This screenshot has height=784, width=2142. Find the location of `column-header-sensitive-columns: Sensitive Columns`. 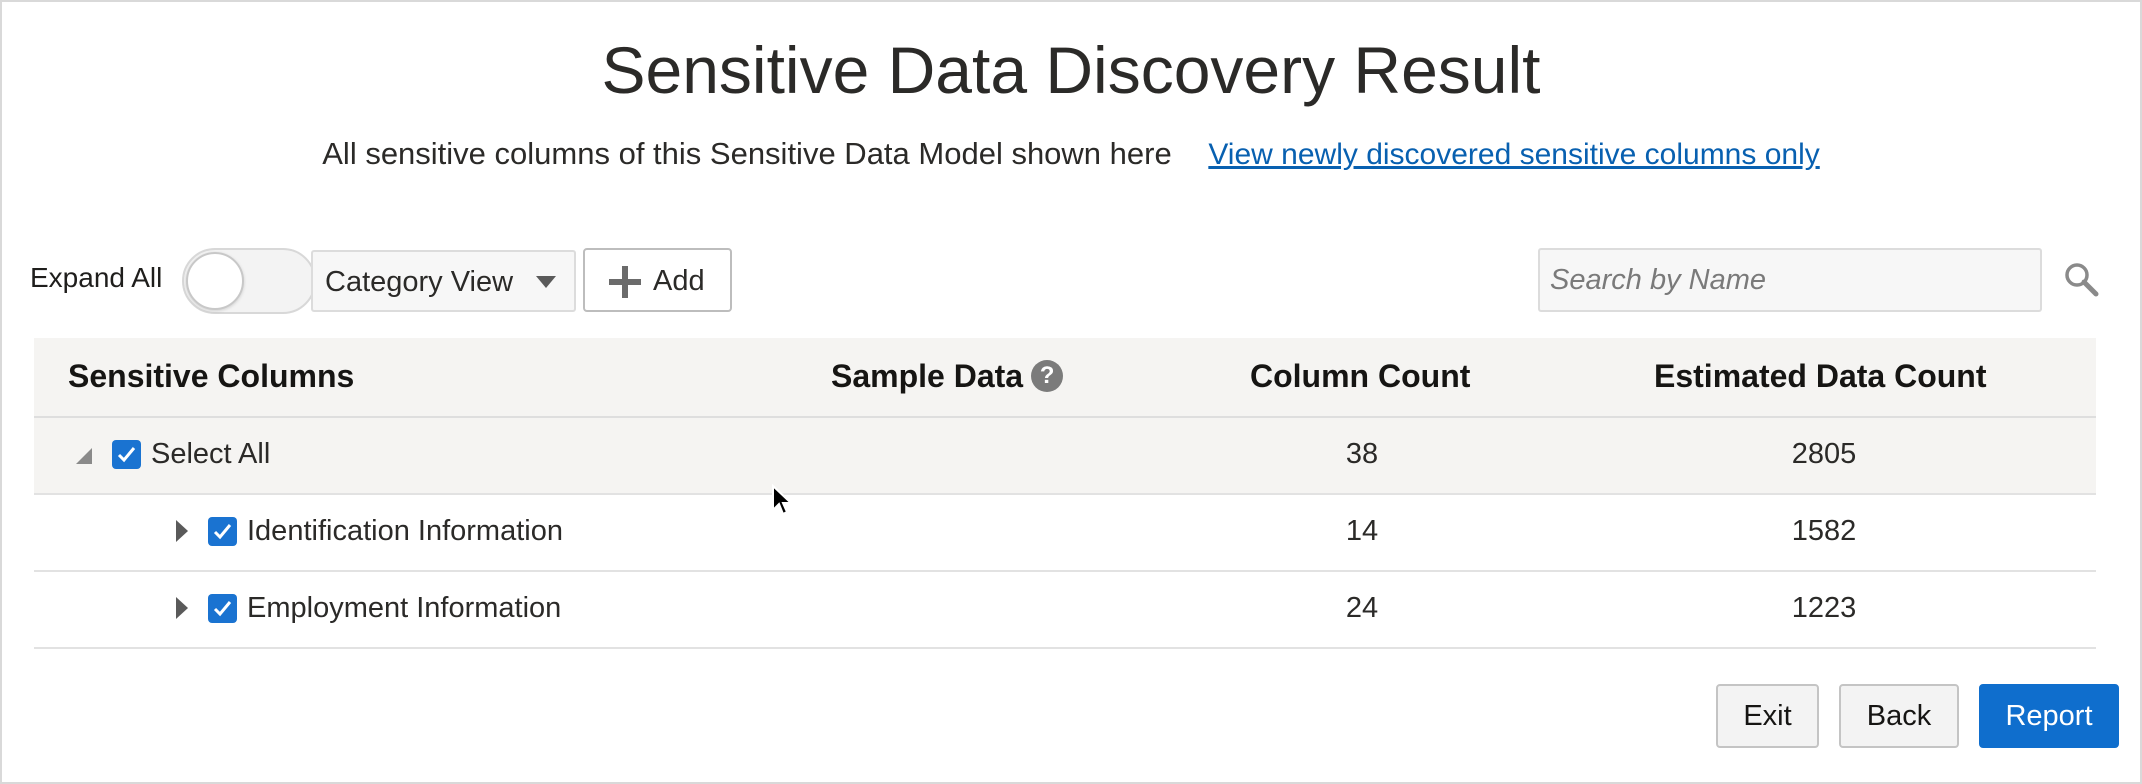

column-header-sensitive-columns: Sensitive Columns is located at coordinates (211, 376).